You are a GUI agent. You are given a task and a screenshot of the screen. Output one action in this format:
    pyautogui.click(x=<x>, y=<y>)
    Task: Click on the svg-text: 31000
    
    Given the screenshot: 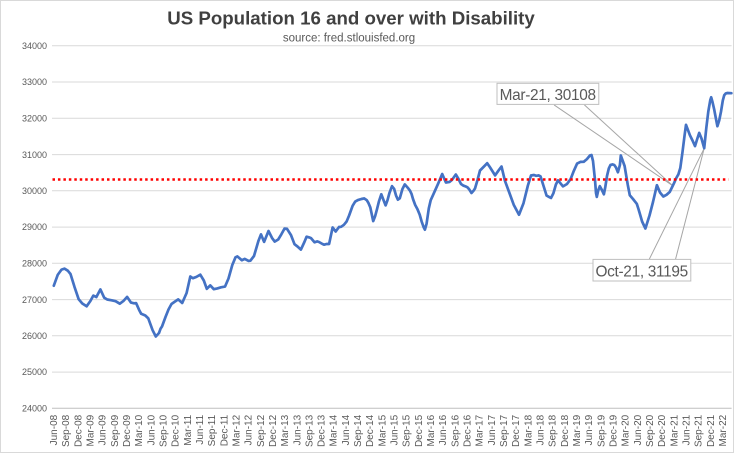 What is the action you would take?
    pyautogui.click(x=34, y=155)
    